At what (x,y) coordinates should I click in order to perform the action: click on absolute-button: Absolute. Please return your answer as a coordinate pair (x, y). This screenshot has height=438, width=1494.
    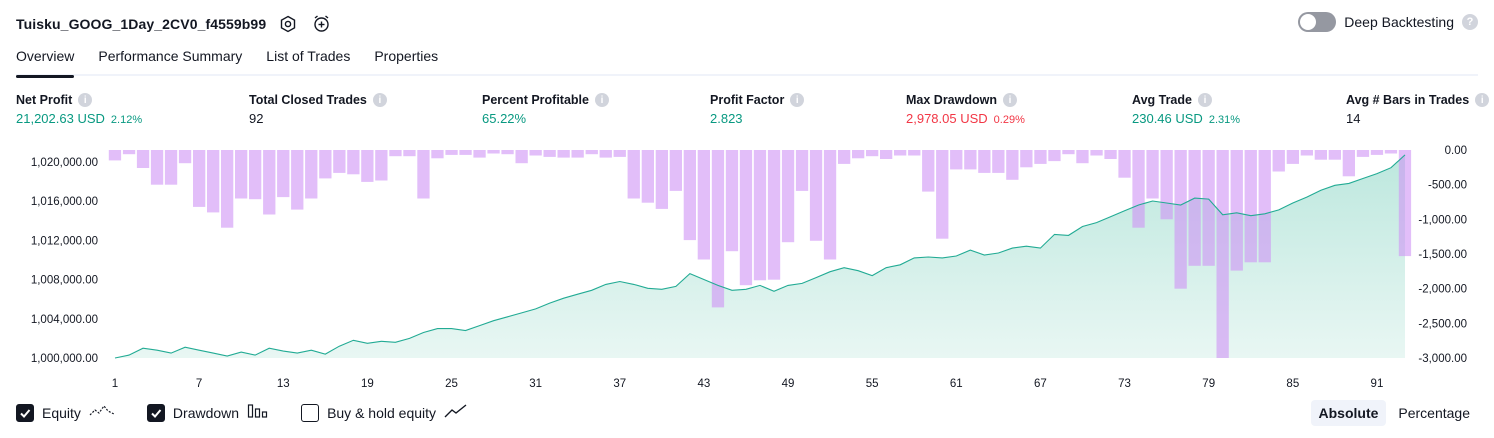
    Looking at the image, I should click on (1348, 413).